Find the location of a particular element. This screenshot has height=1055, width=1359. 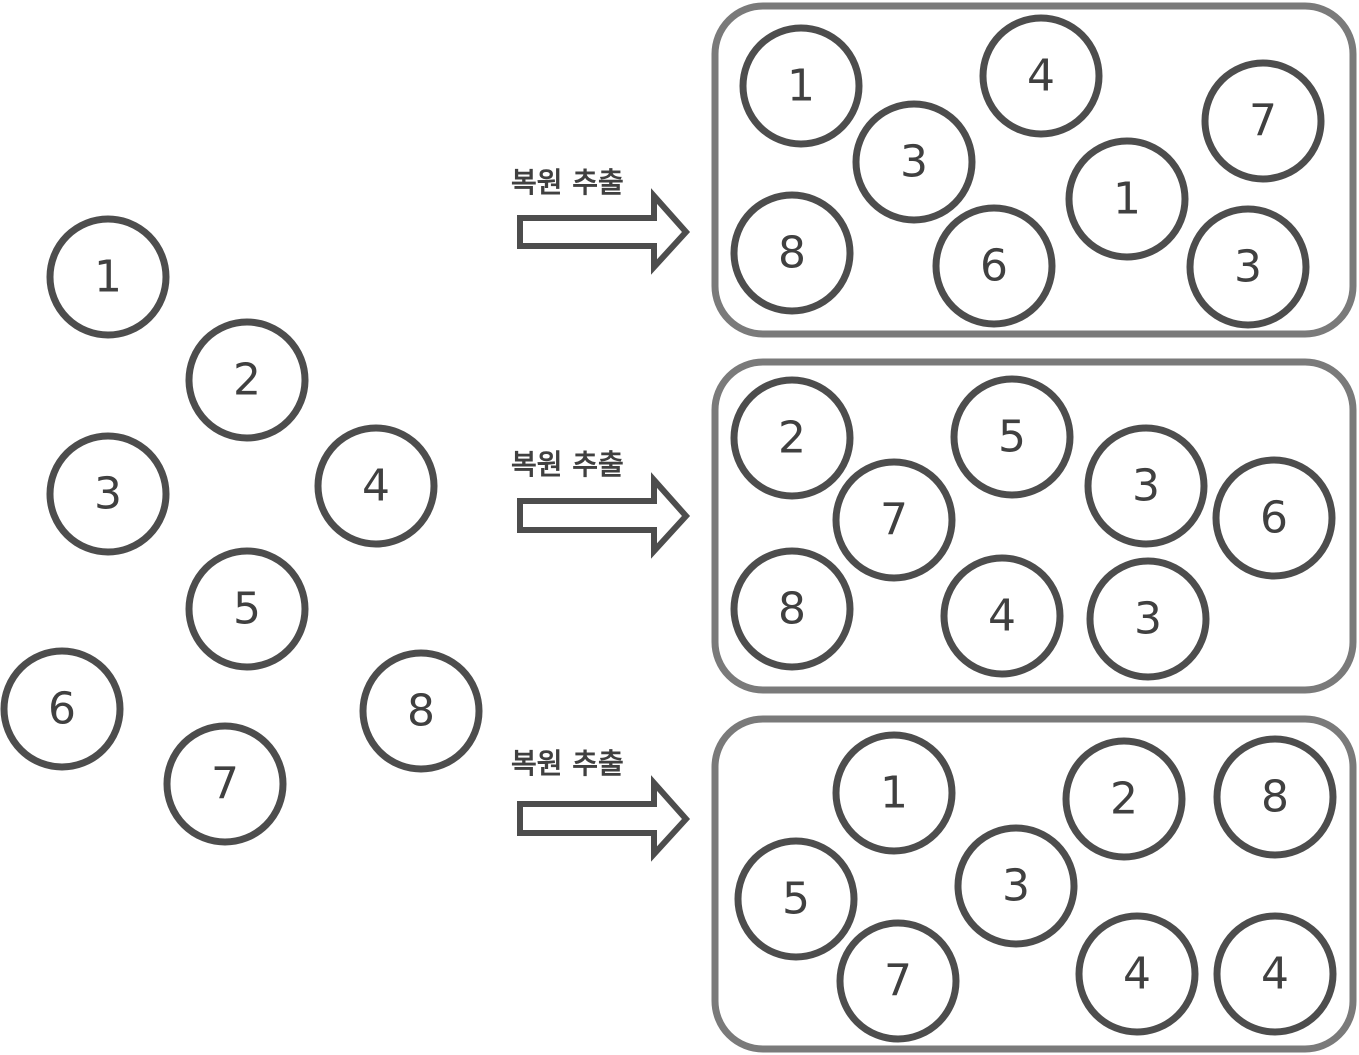

sampling-arrow-3: 복원 추출 is located at coordinates (601, 804).